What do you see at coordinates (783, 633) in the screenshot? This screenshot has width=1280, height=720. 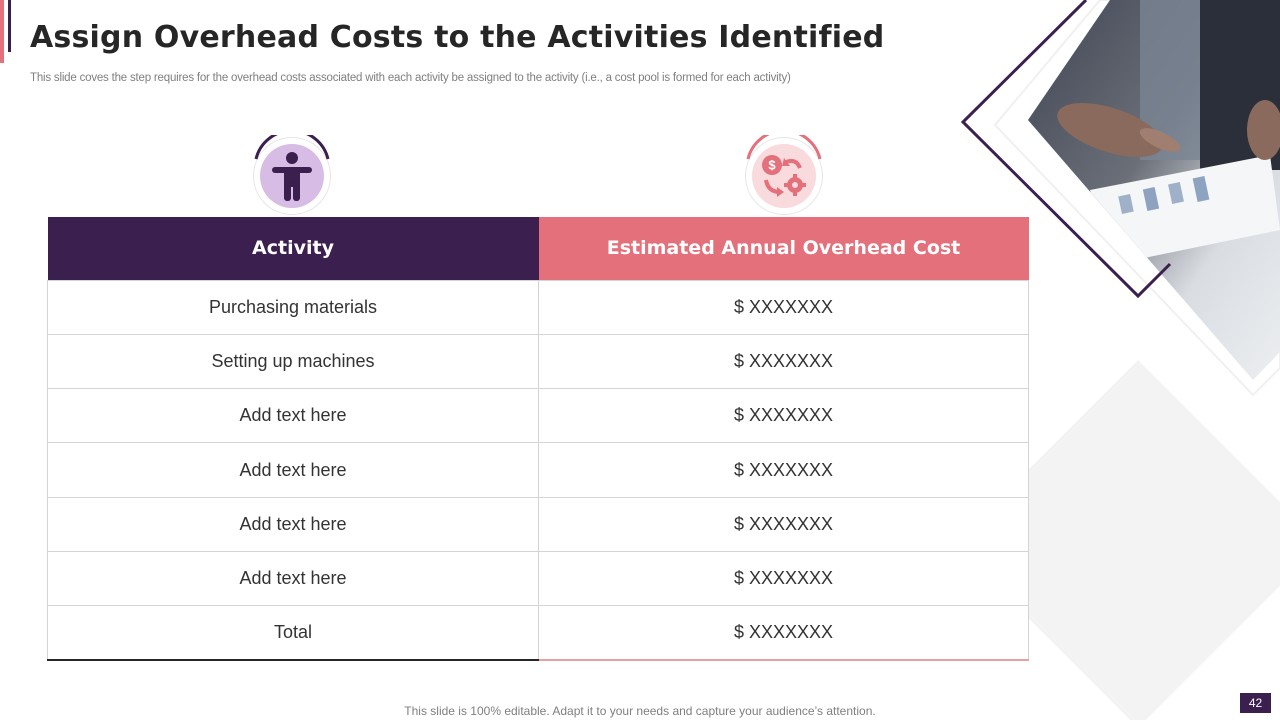 I see `total-cost-cell: $ XXXXXXX` at bounding box center [783, 633].